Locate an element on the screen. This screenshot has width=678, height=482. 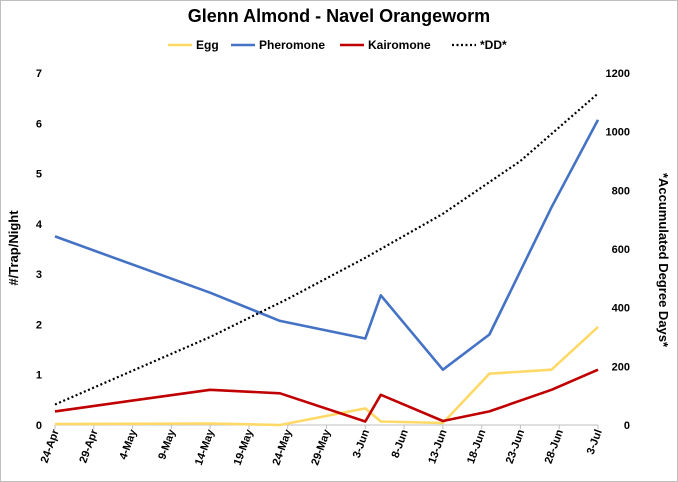
x-tick-label: 29-May is located at coordinates (321, 447).